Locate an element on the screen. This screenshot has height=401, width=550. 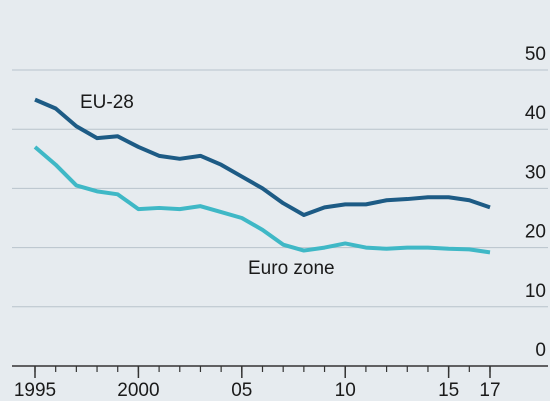
y-tick-label: 20 is located at coordinates (535, 232).